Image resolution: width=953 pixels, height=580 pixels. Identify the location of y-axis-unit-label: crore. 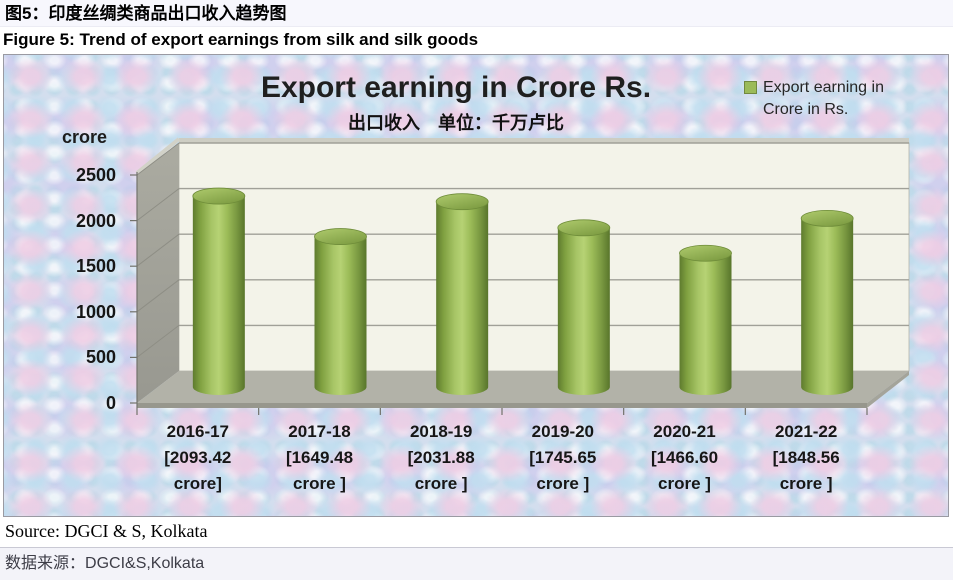
(85, 137).